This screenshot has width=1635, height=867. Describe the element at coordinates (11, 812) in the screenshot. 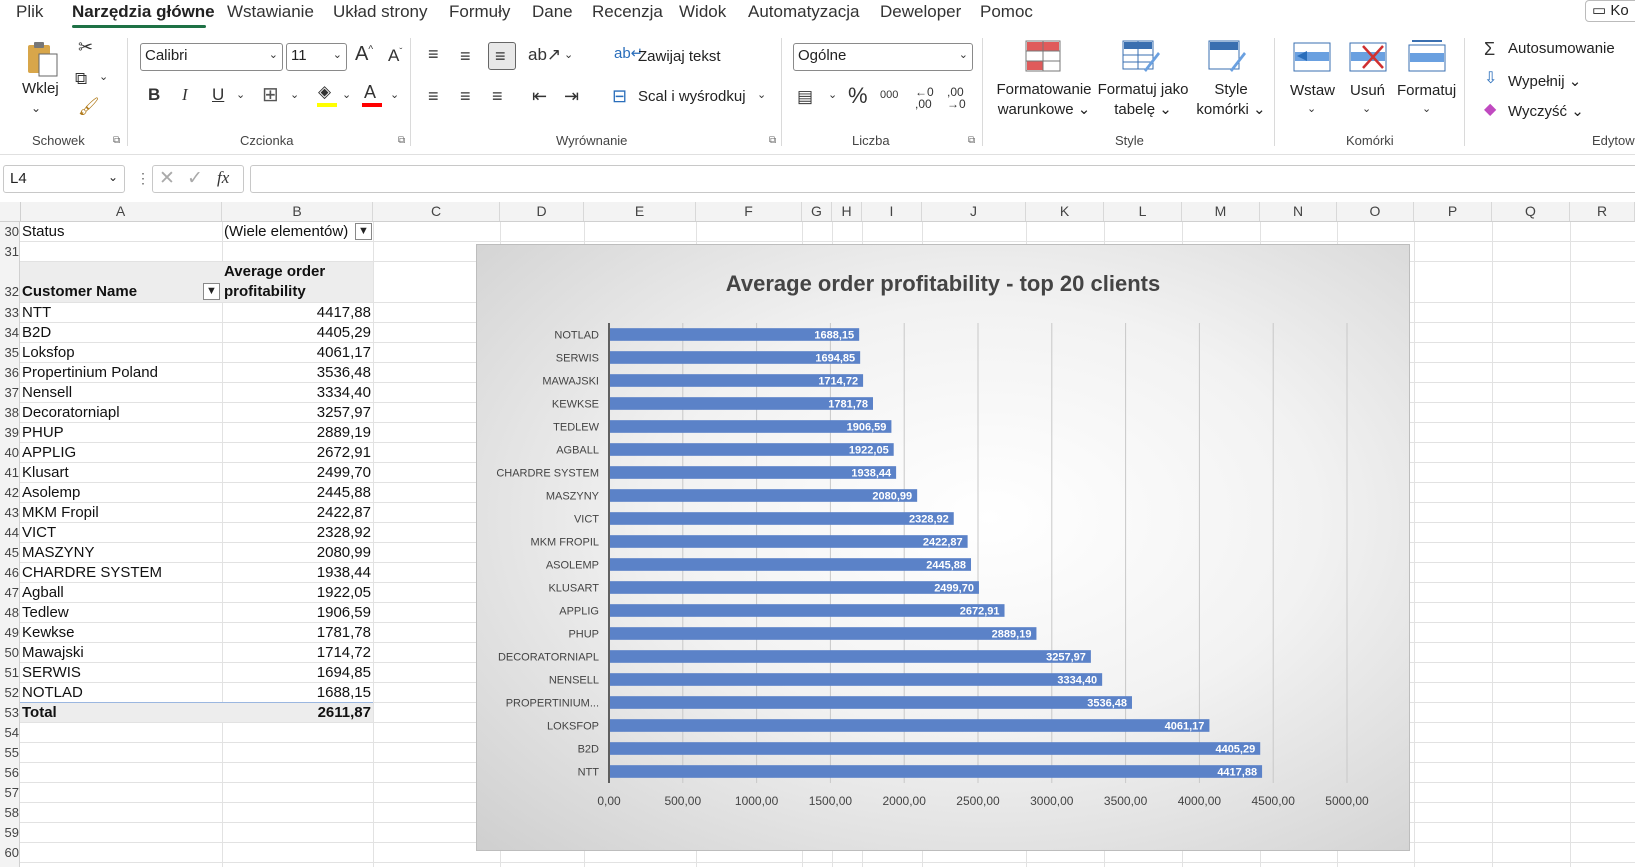

I see `row-header: 58` at that location.